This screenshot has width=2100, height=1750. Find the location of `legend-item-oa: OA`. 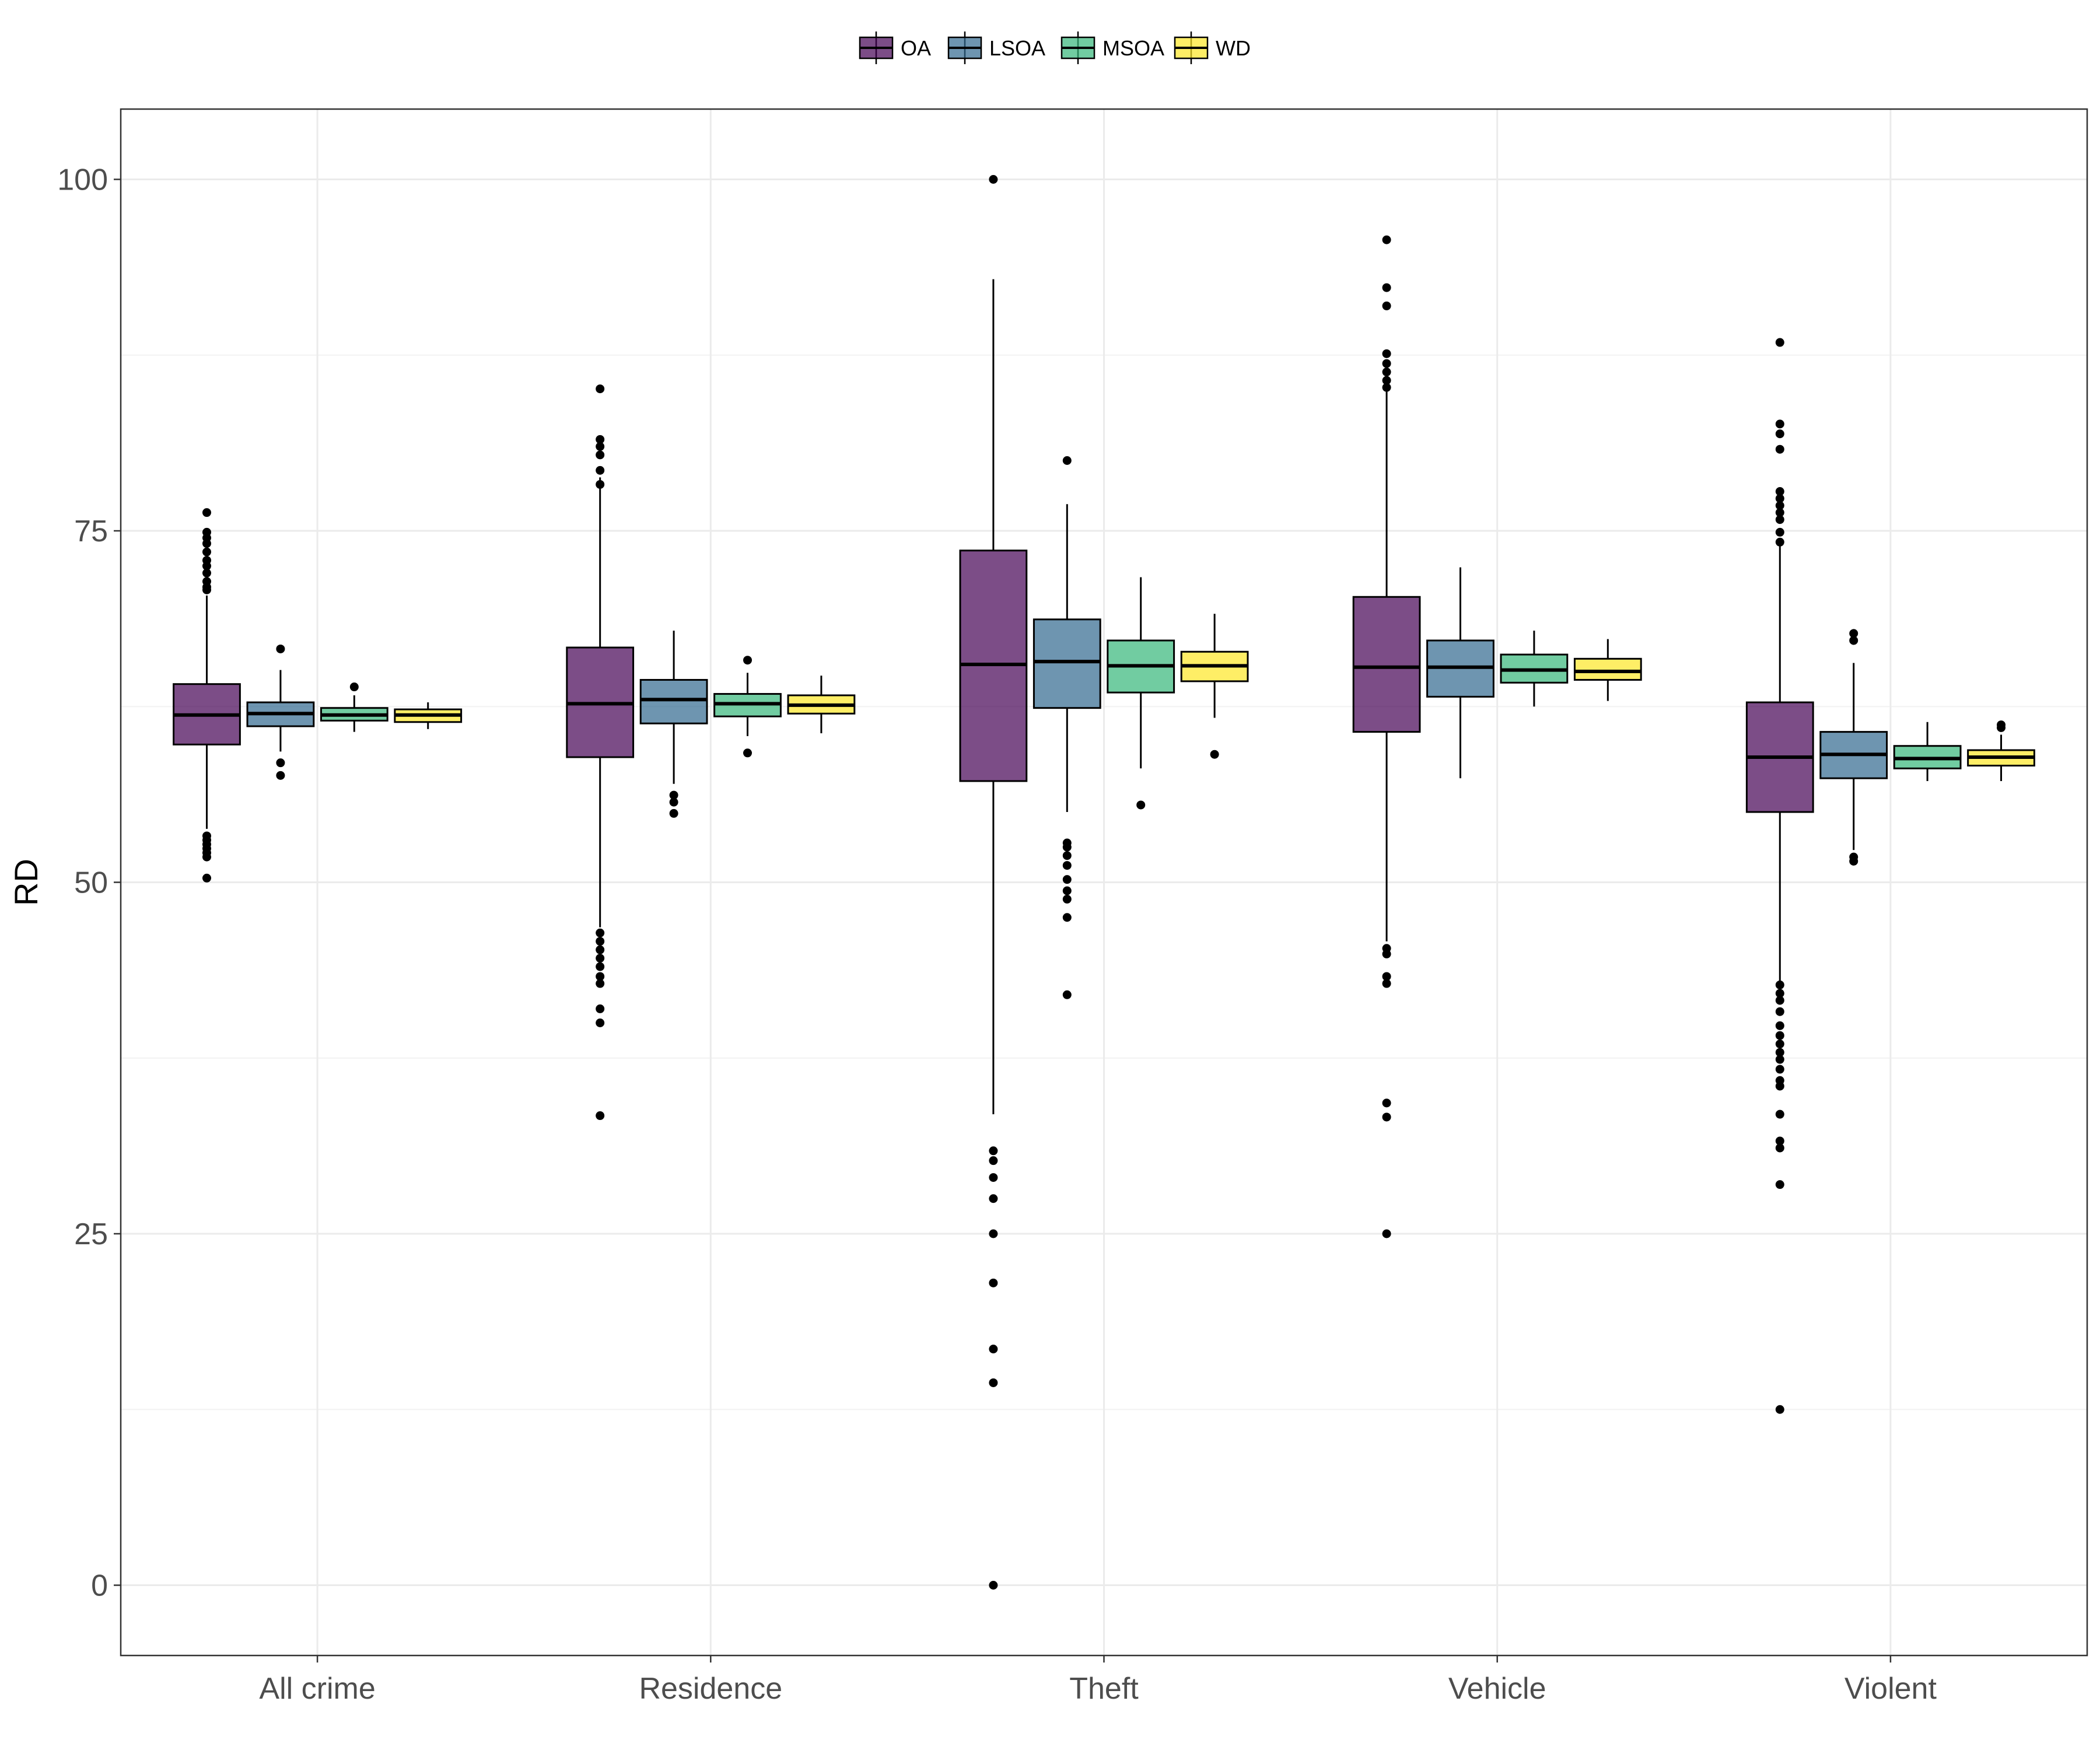

legend-item-oa: OA is located at coordinates (895, 48).